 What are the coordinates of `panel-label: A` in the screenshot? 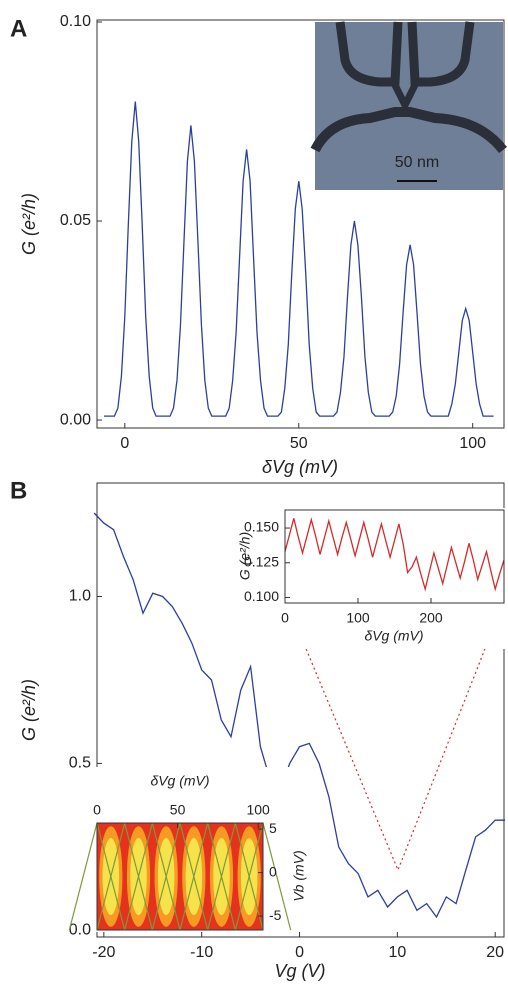 It's located at (18, 28).